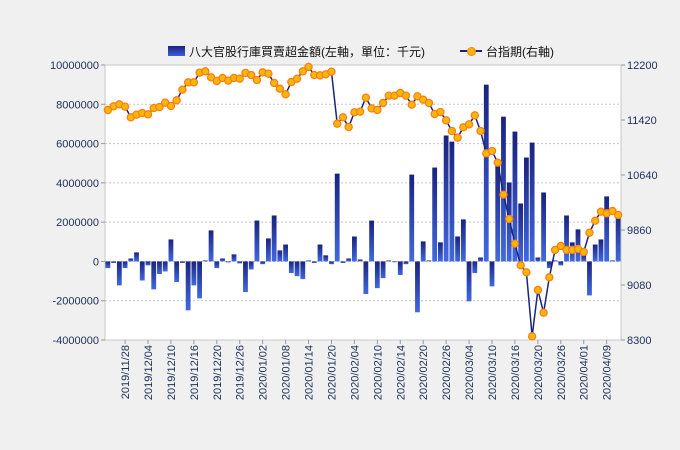  I want to click on x-tick-label: 2019/12/04, so click(149, 372).